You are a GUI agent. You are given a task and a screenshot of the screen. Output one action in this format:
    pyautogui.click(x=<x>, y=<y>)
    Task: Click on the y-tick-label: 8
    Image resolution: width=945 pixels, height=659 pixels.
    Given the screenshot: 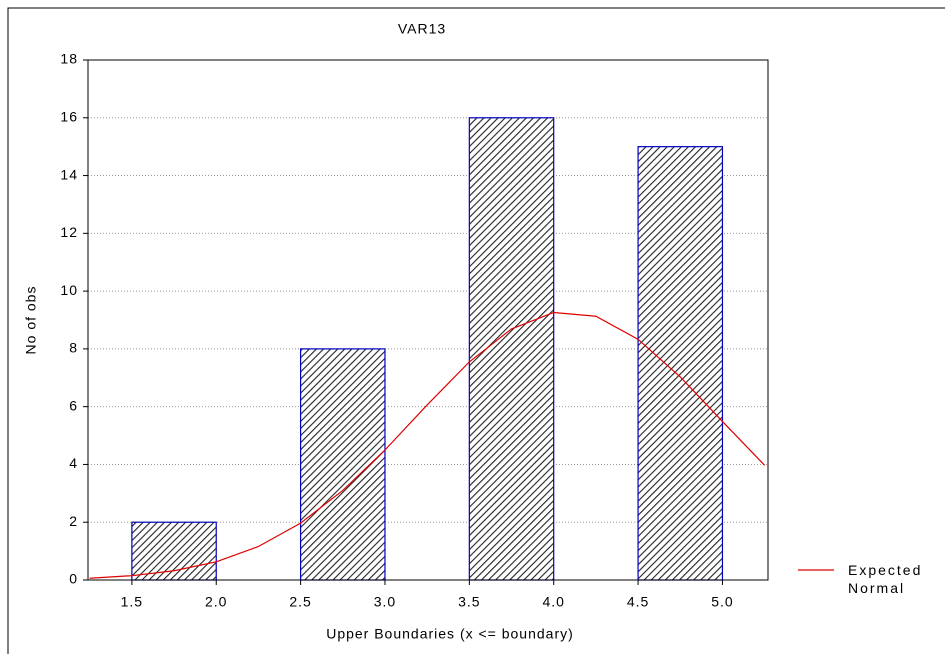 What is the action you would take?
    pyautogui.click(x=73, y=348)
    